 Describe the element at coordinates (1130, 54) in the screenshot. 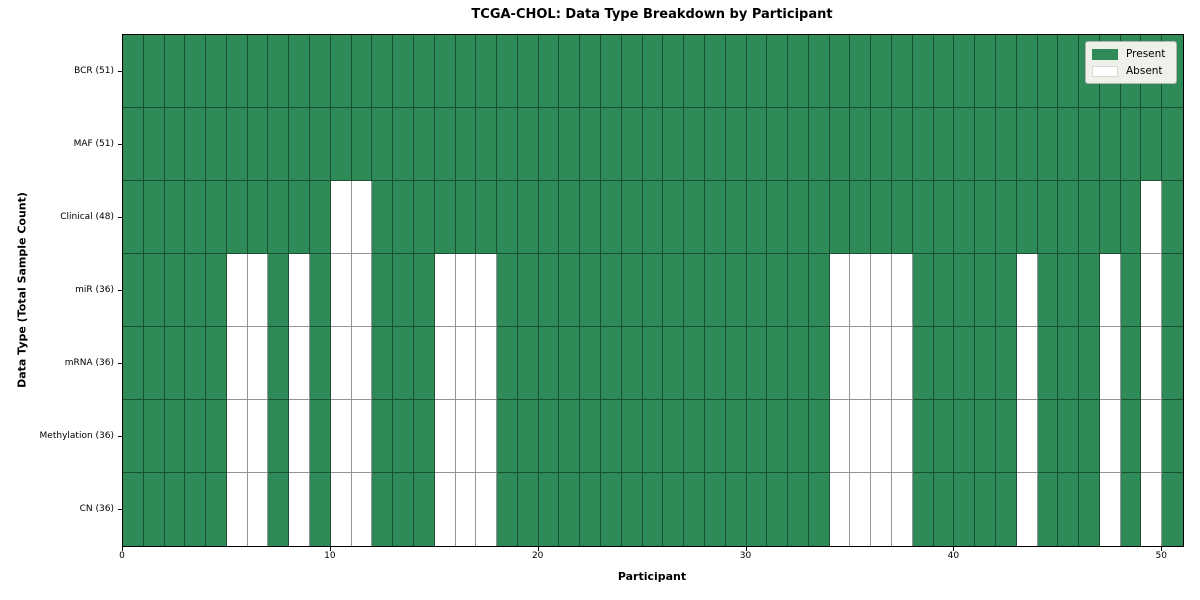

I see `legend-item: Present` at that location.